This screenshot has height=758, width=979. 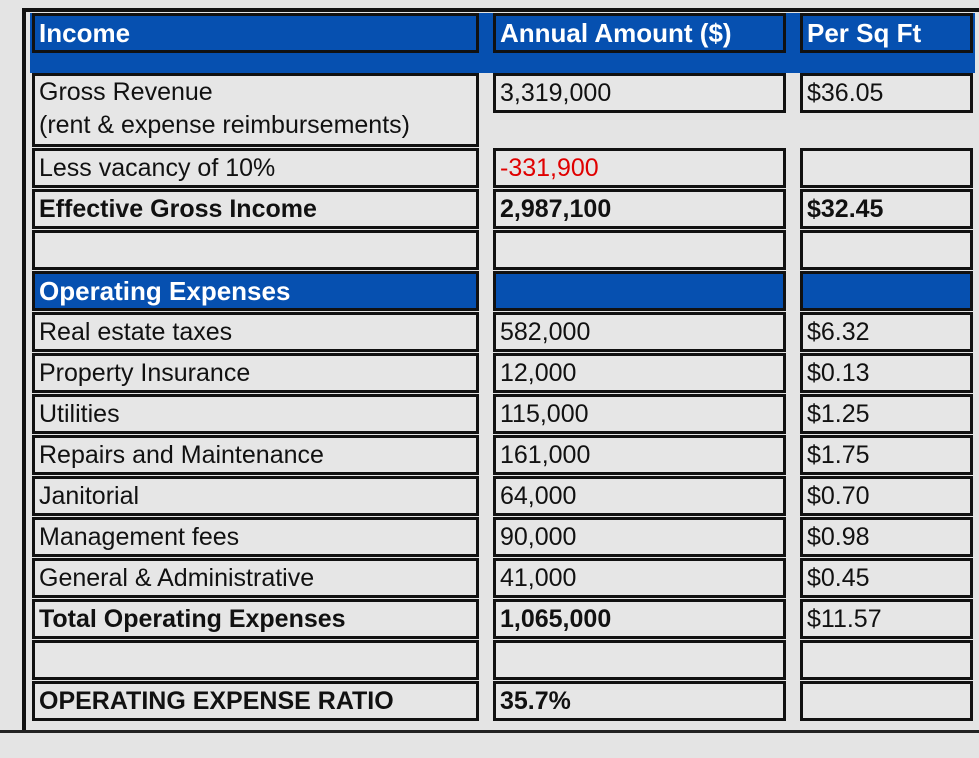 I want to click on table-row: Janitorial 64,000 $0.70, so click(x=502, y=495).